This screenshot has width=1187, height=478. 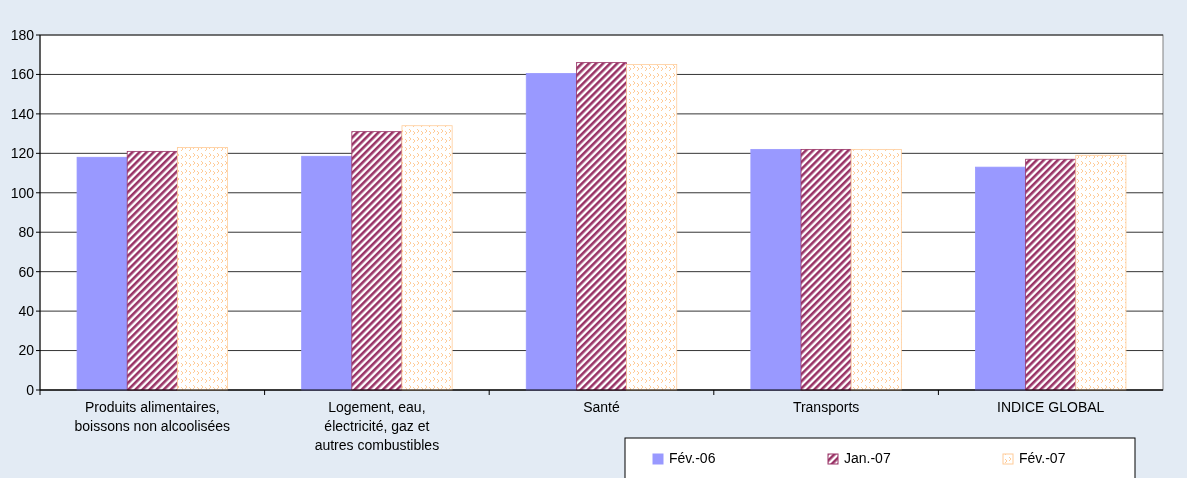 I want to click on y-tick-label: 0, so click(x=30, y=389).